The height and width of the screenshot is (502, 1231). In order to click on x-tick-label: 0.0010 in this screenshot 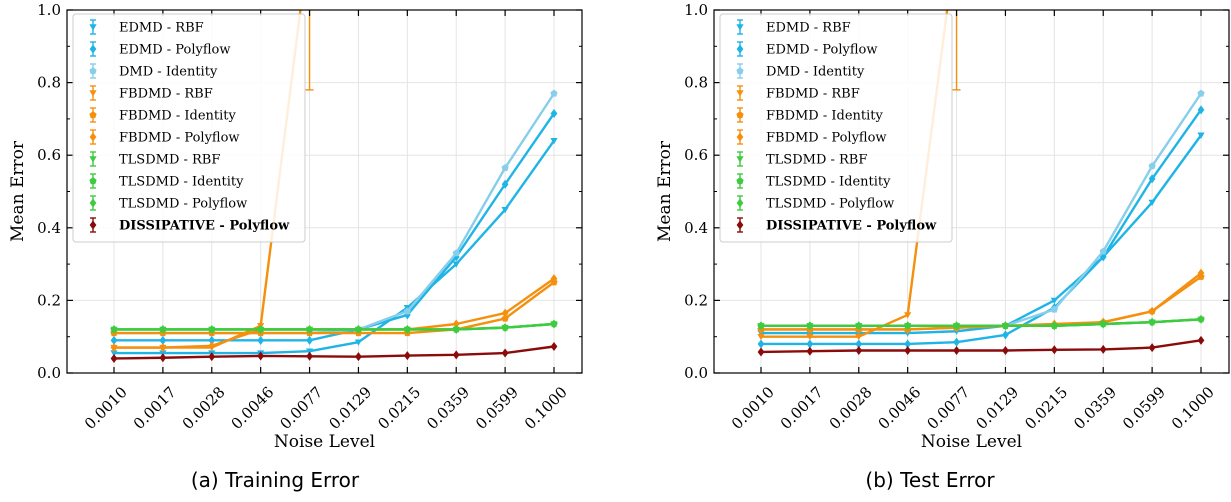, I will do `click(753, 408)`.